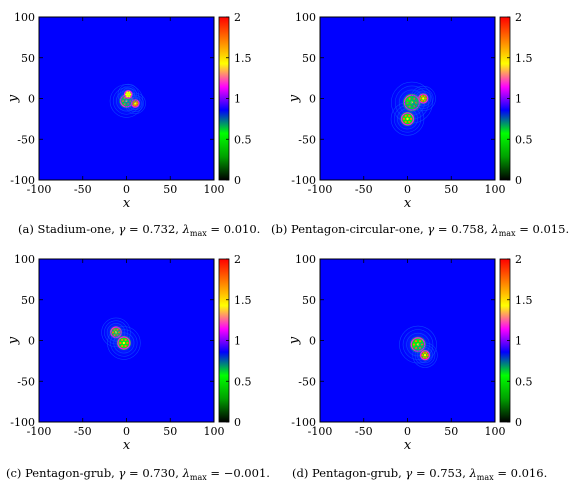 The image size is (569, 490). Describe the element at coordinates (62, 473) in the screenshot. I see `caption-label: (c) Pentagon-grub,` at that location.